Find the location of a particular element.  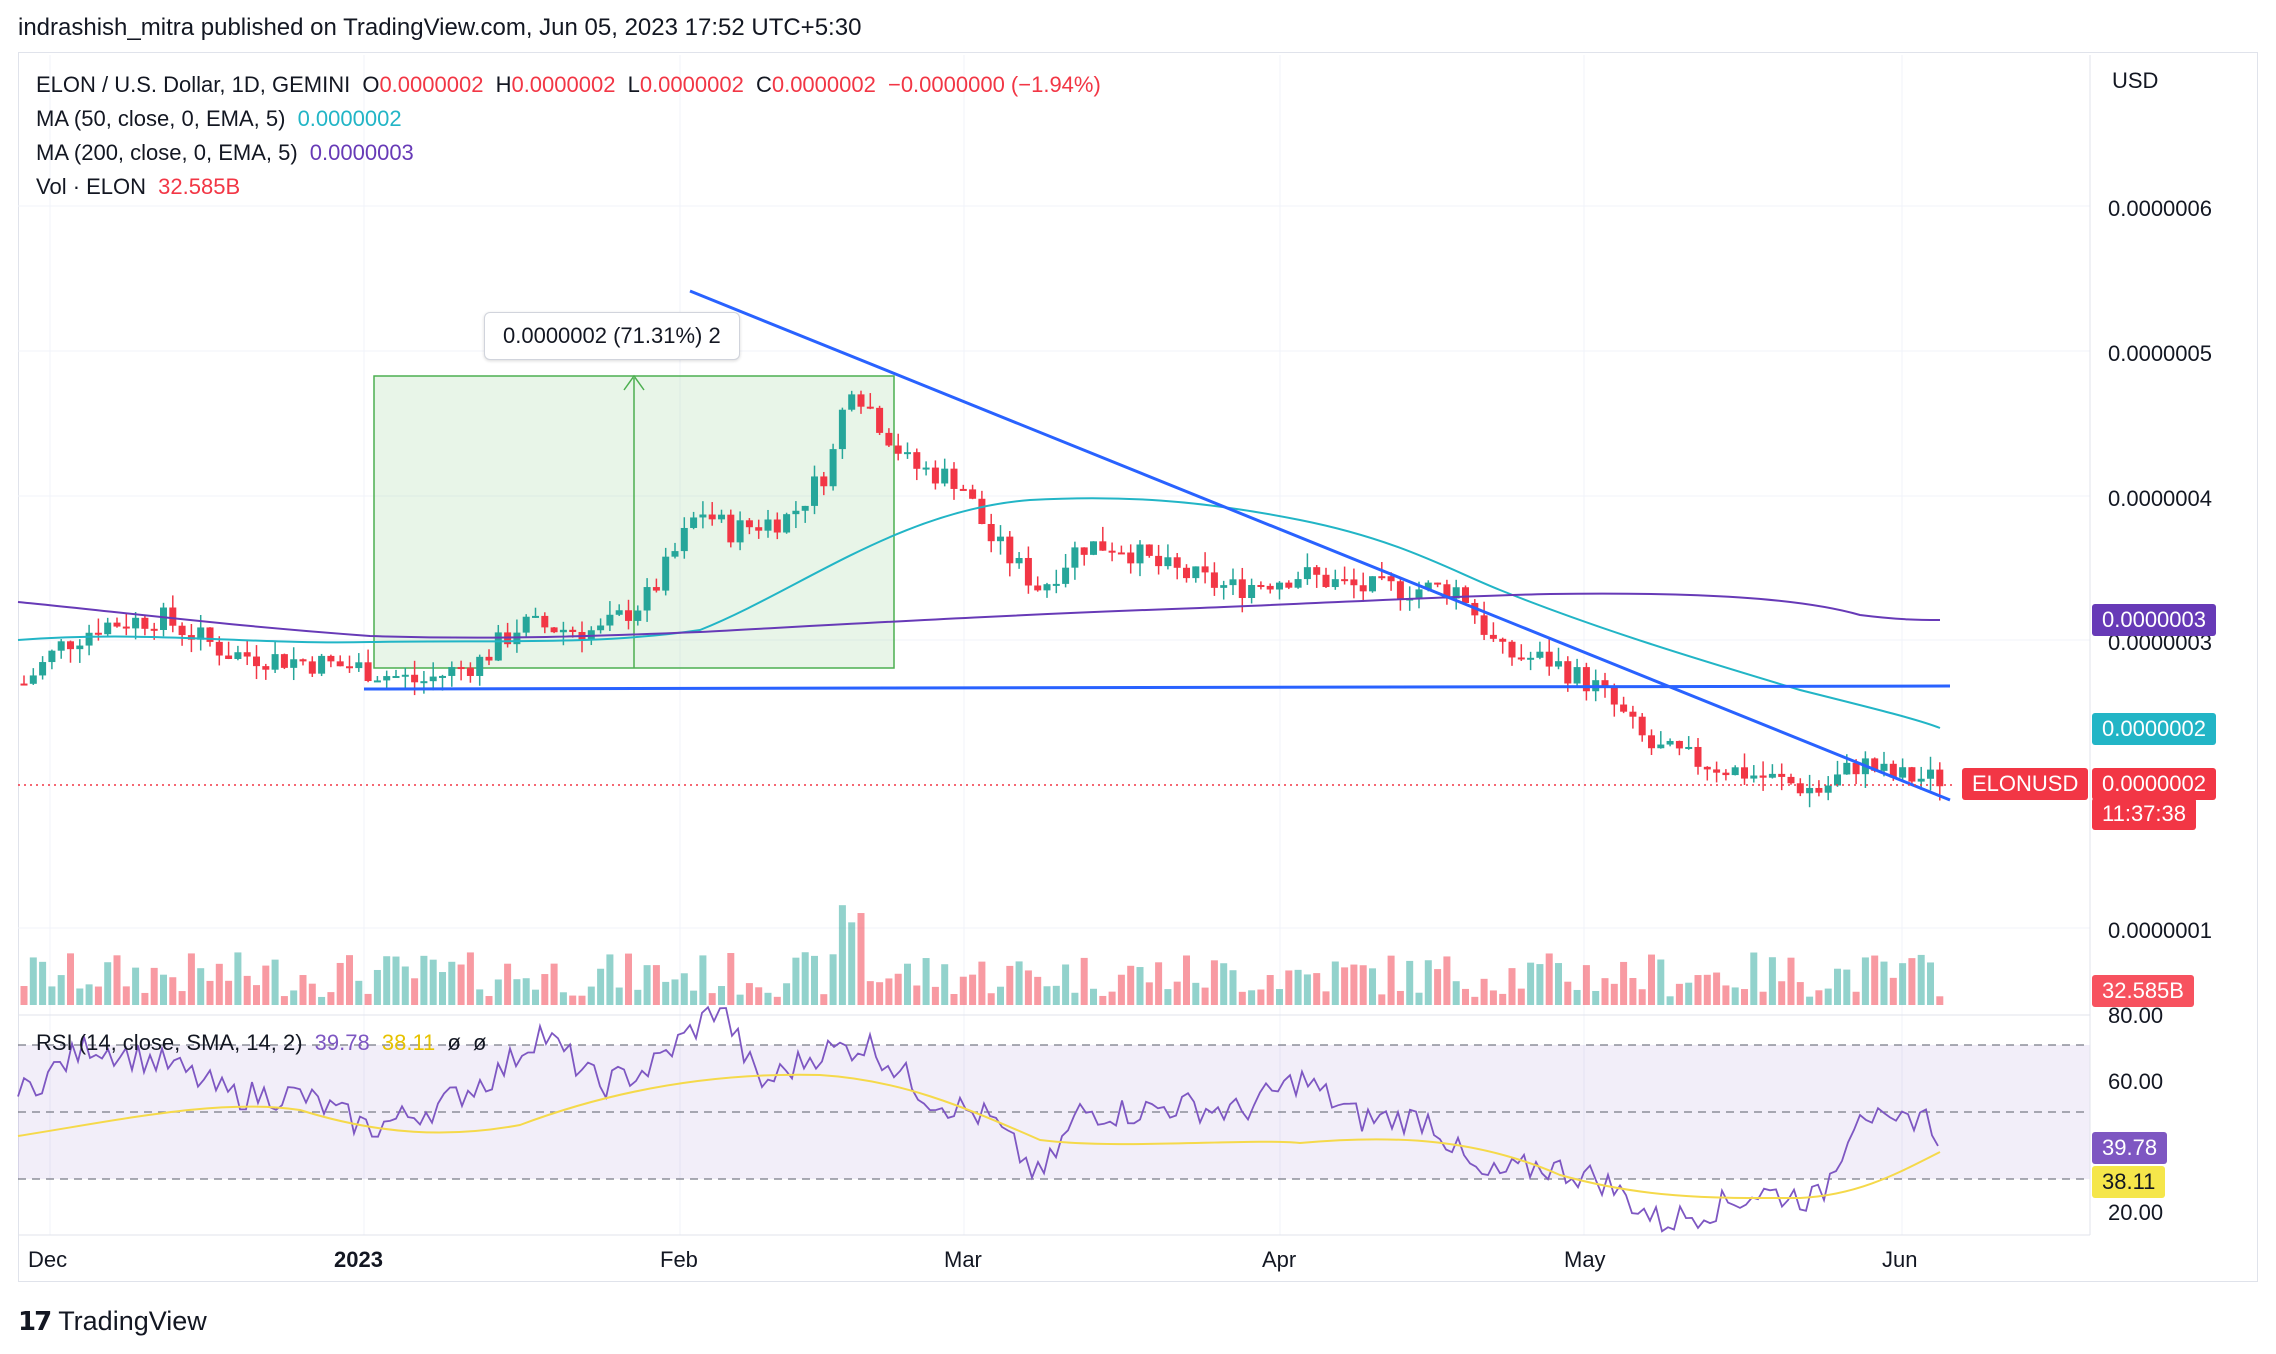

ma50-legend: MA (50, close, 0, EMA, 5) 0.0000002 is located at coordinates (219, 118).